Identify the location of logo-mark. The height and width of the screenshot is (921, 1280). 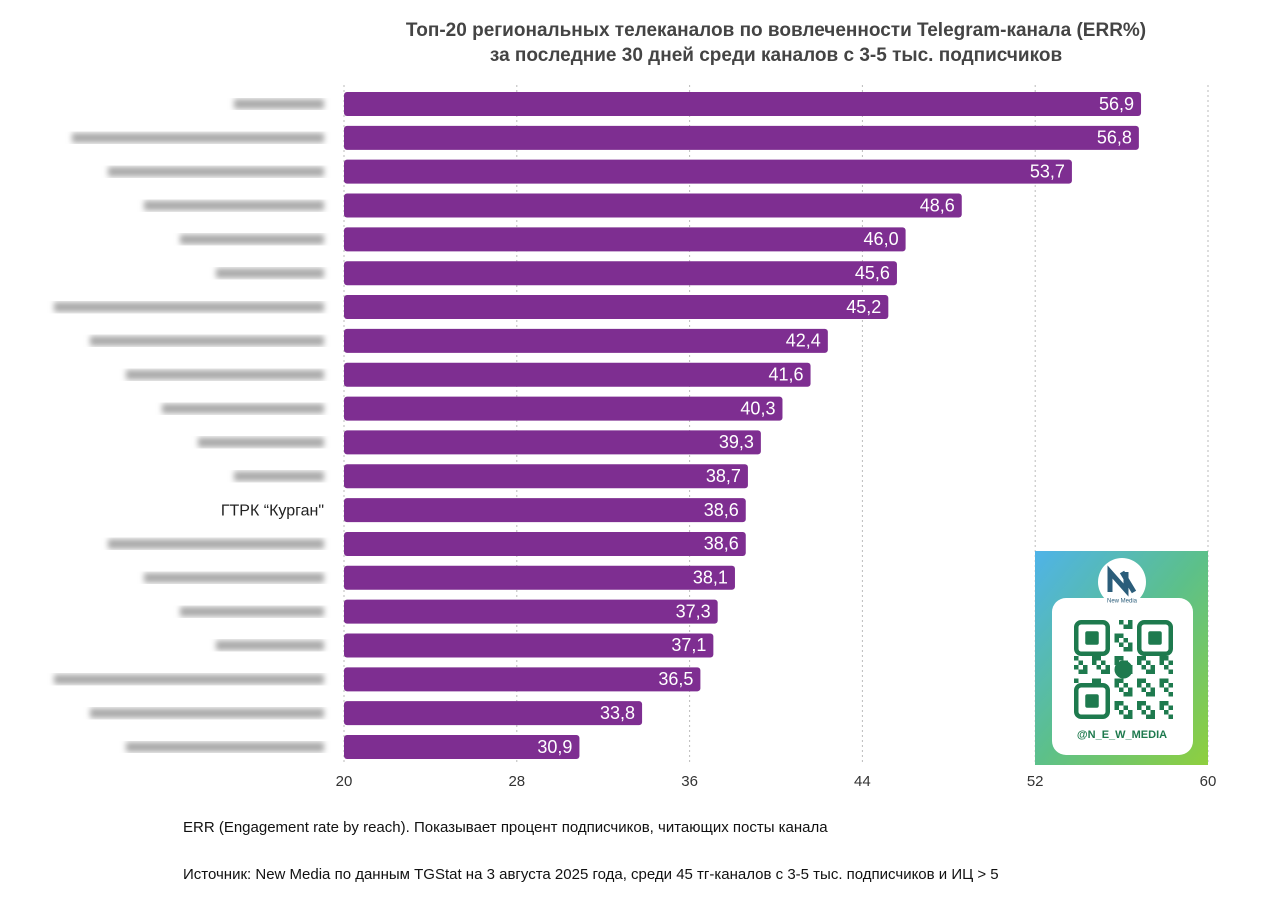
(1122, 581).